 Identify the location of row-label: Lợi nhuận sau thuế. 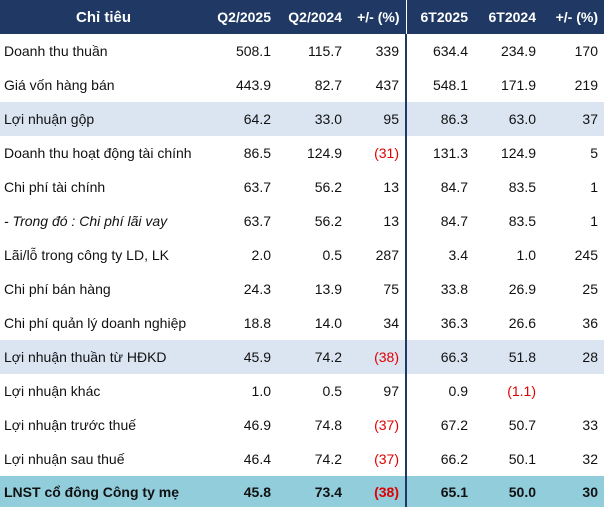
(64, 459).